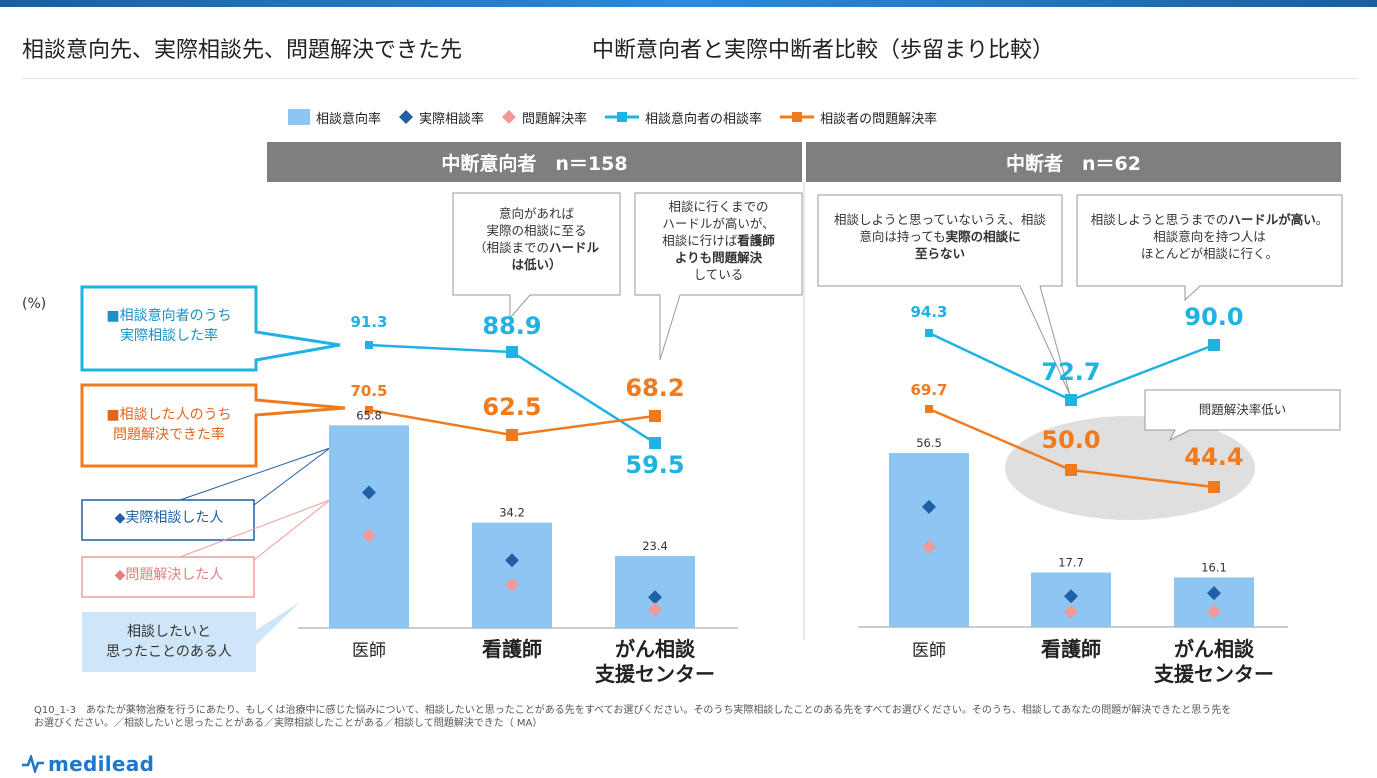  Describe the element at coordinates (939, 253) in the screenshot. I see `callout-line: 至らない` at that location.